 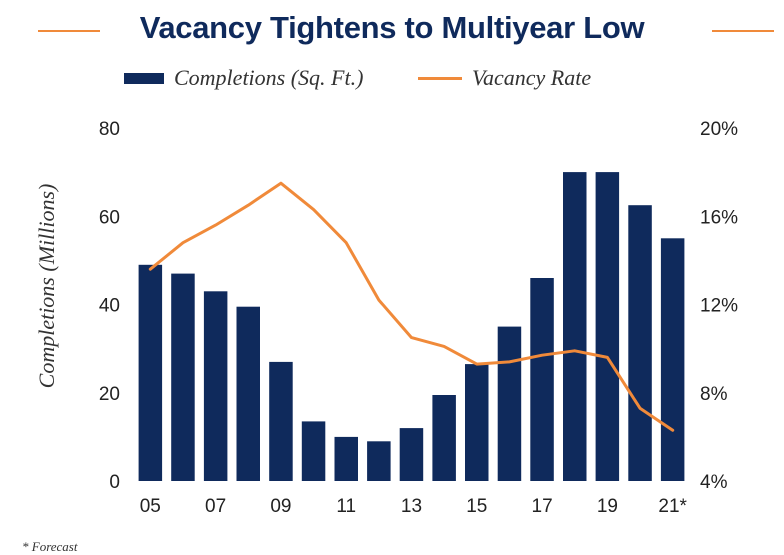 I want to click on bar-2005, so click(x=151, y=373).